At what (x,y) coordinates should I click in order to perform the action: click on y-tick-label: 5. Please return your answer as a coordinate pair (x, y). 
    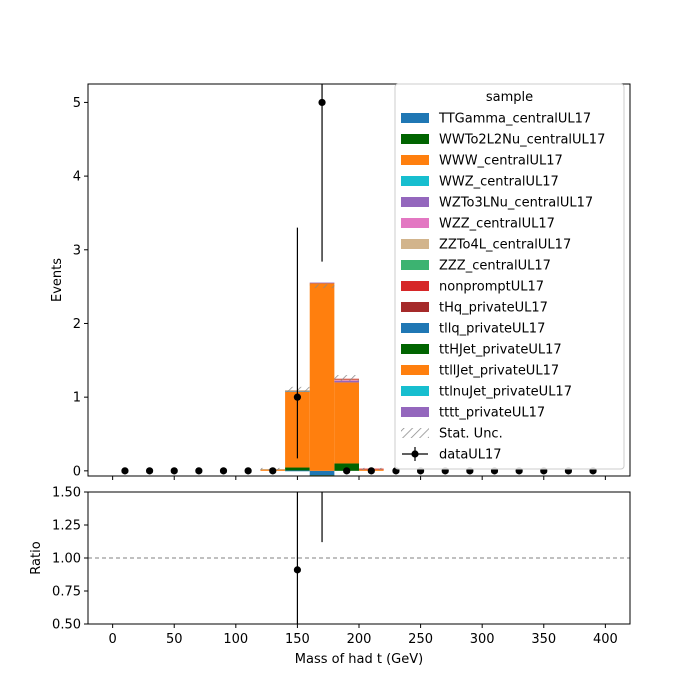
    Looking at the image, I should click on (77, 103).